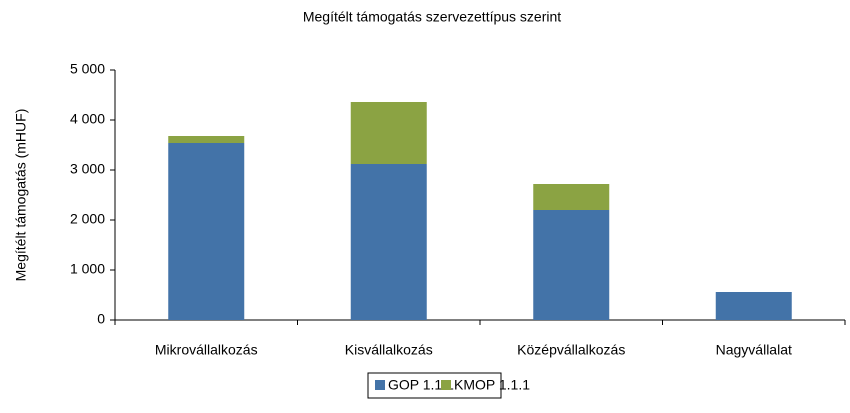 The height and width of the screenshot is (413, 850). What do you see at coordinates (571, 350) in the screenshot?
I see `x-tick-label: Középvállalkozás` at bounding box center [571, 350].